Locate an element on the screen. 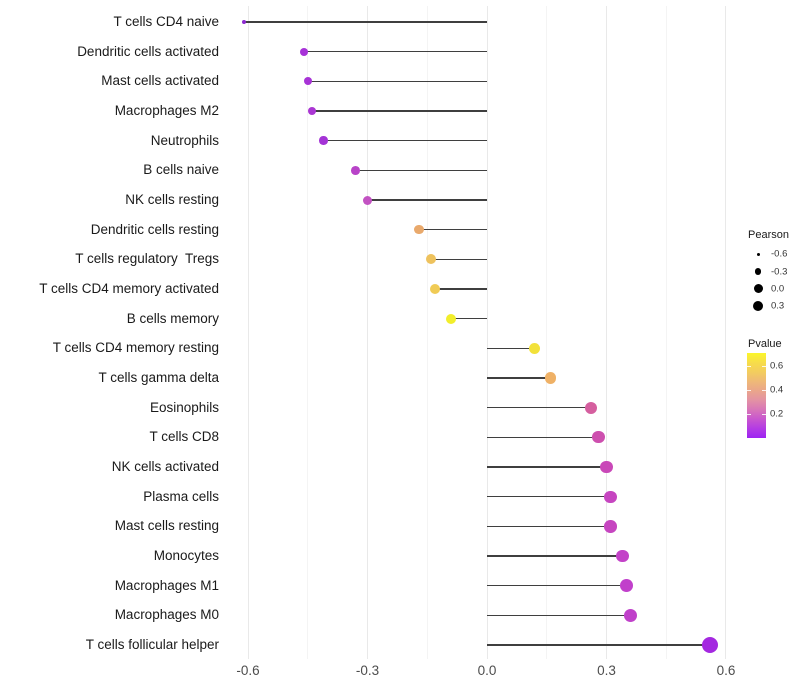 The width and height of the screenshot is (800, 700). row-label: Neutrophils is located at coordinates (184, 140).